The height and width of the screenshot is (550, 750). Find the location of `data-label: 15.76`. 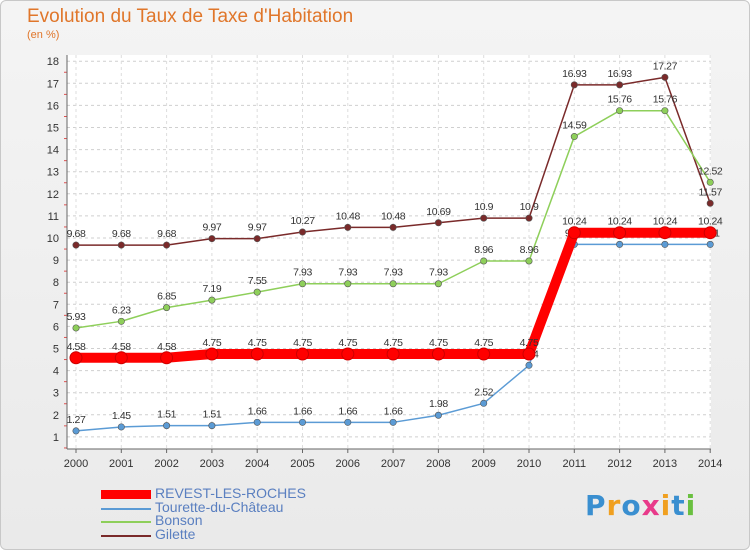

data-label: 15.76 is located at coordinates (619, 100).